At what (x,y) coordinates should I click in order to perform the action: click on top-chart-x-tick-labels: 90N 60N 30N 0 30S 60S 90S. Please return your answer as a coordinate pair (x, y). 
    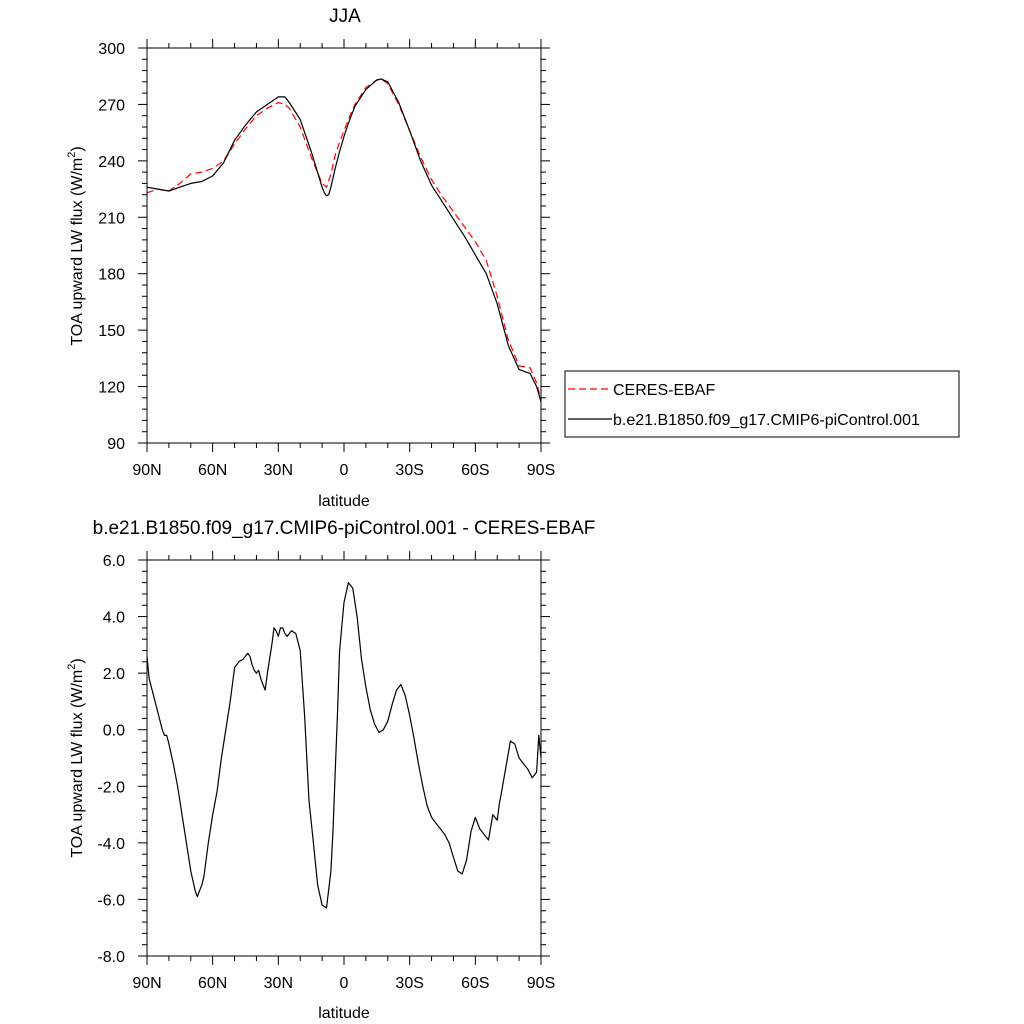
    Looking at the image, I should click on (343, 470).